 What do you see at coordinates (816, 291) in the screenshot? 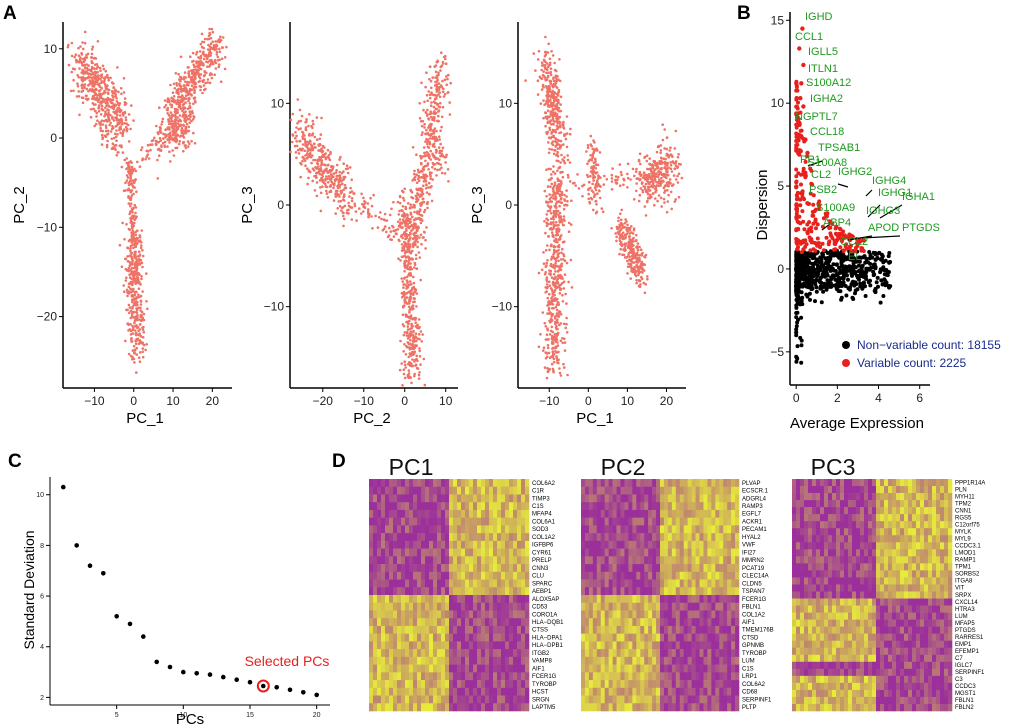
I see `nonvariable-gene-point` at bounding box center [816, 291].